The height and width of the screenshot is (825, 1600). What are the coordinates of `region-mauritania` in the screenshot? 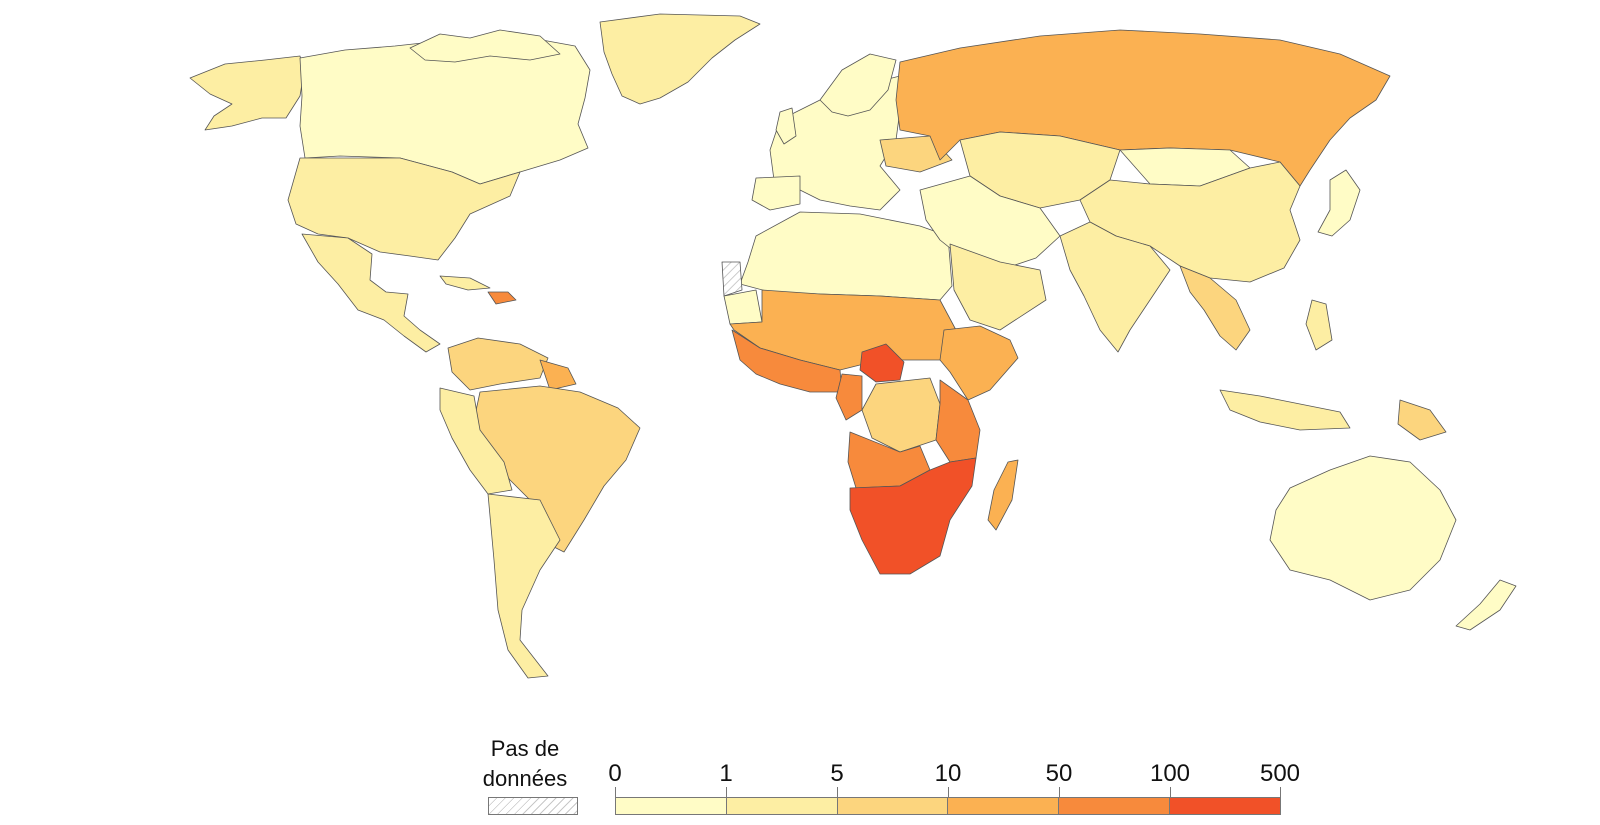 It's located at (743, 307).